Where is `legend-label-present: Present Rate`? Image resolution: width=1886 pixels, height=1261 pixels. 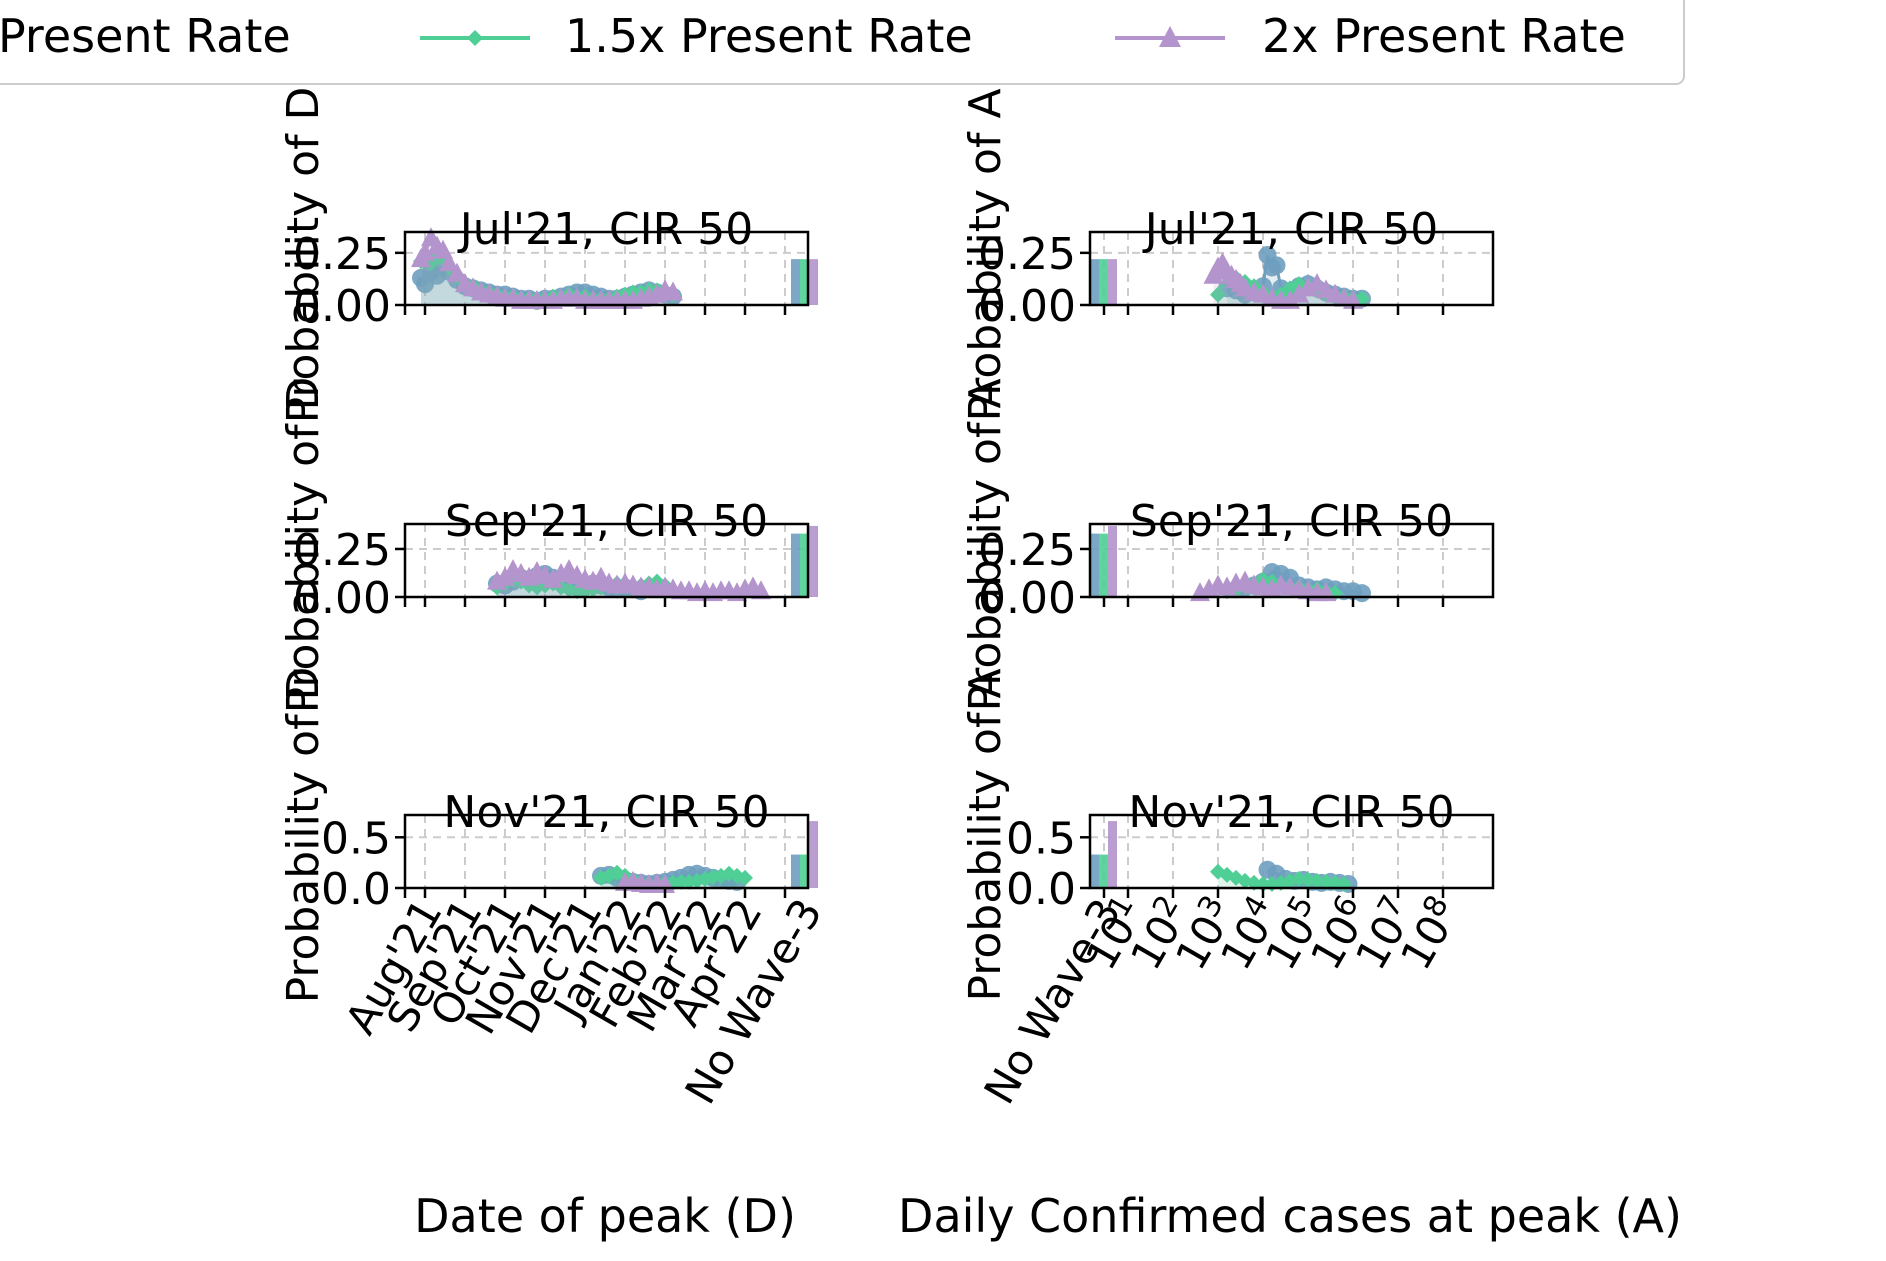
legend-label-present: Present Rate is located at coordinates (145, 36).